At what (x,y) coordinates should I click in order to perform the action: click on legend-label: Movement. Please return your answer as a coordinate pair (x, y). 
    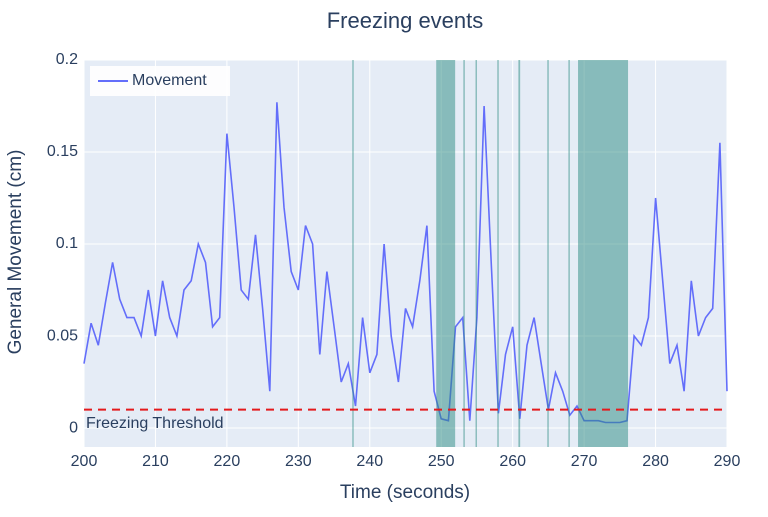
    Looking at the image, I should click on (169, 80).